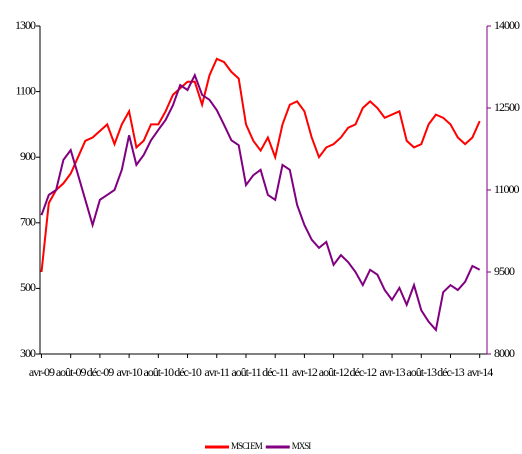 The height and width of the screenshot is (454, 522). Describe the element at coordinates (28, 353) in the screenshot. I see `y-tick-label: 300` at that location.